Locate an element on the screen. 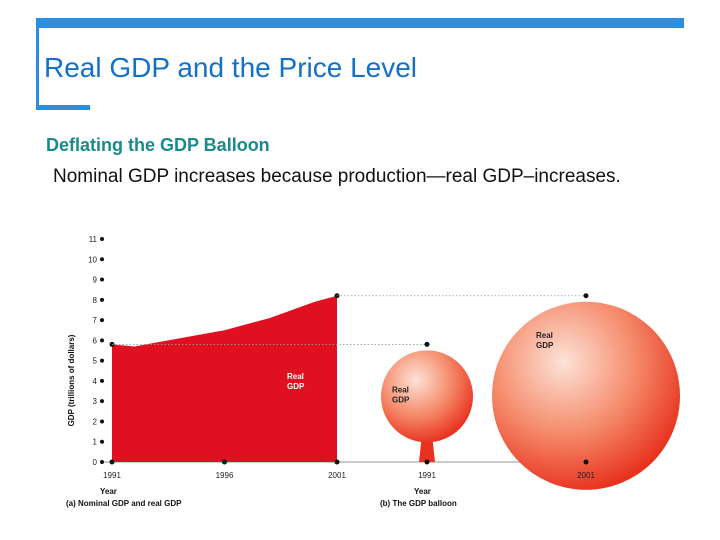  y-axis-title: GDP (trillions of dollars) is located at coordinates (71, 380).